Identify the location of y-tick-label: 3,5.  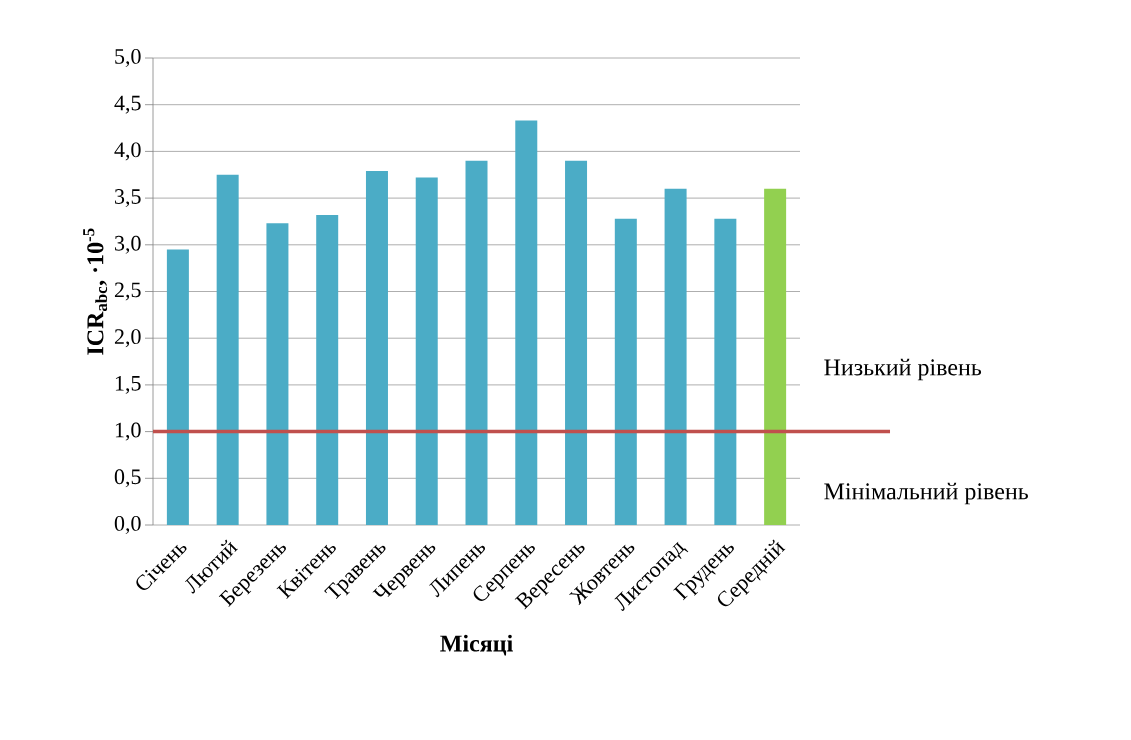
(128, 198).